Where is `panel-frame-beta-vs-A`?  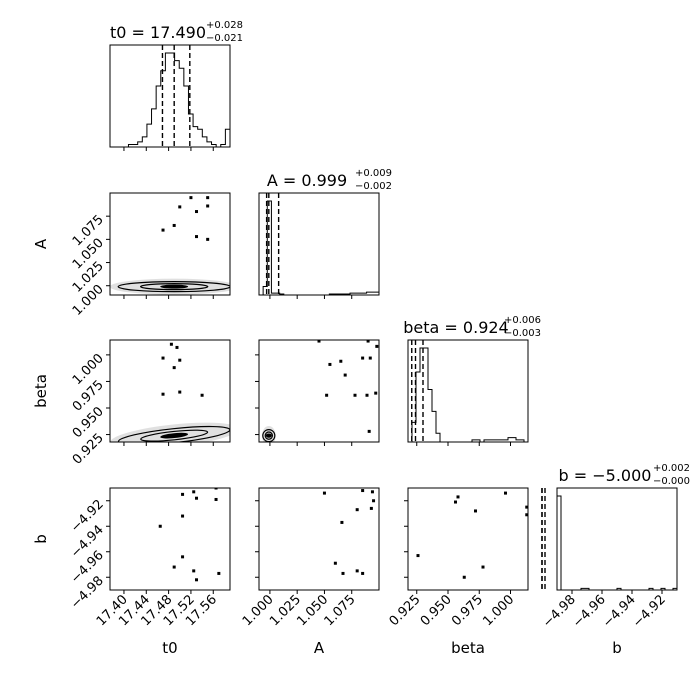
panel-frame-beta-vs-A is located at coordinates (319, 391).